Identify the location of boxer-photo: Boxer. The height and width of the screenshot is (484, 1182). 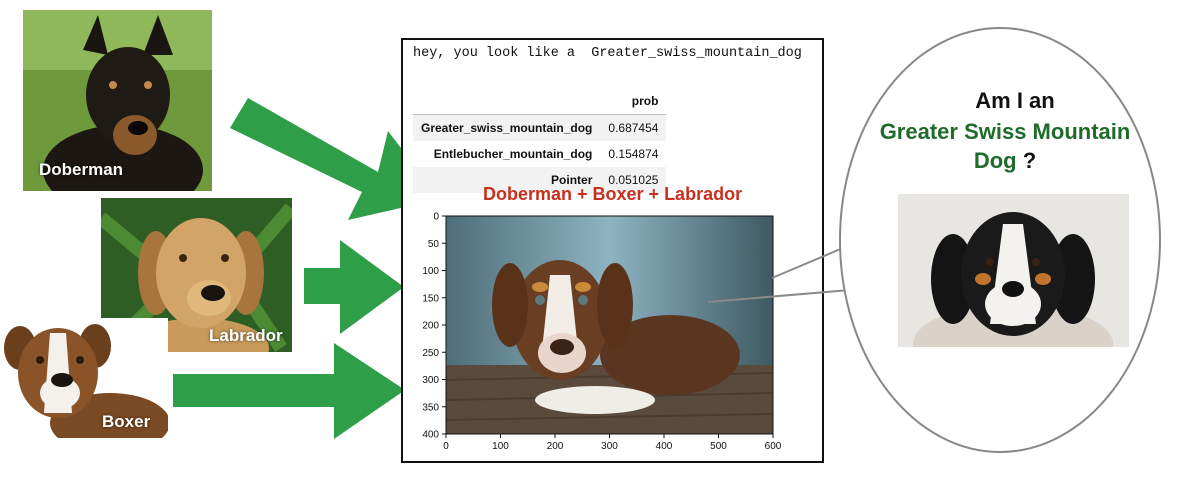
(84, 378).